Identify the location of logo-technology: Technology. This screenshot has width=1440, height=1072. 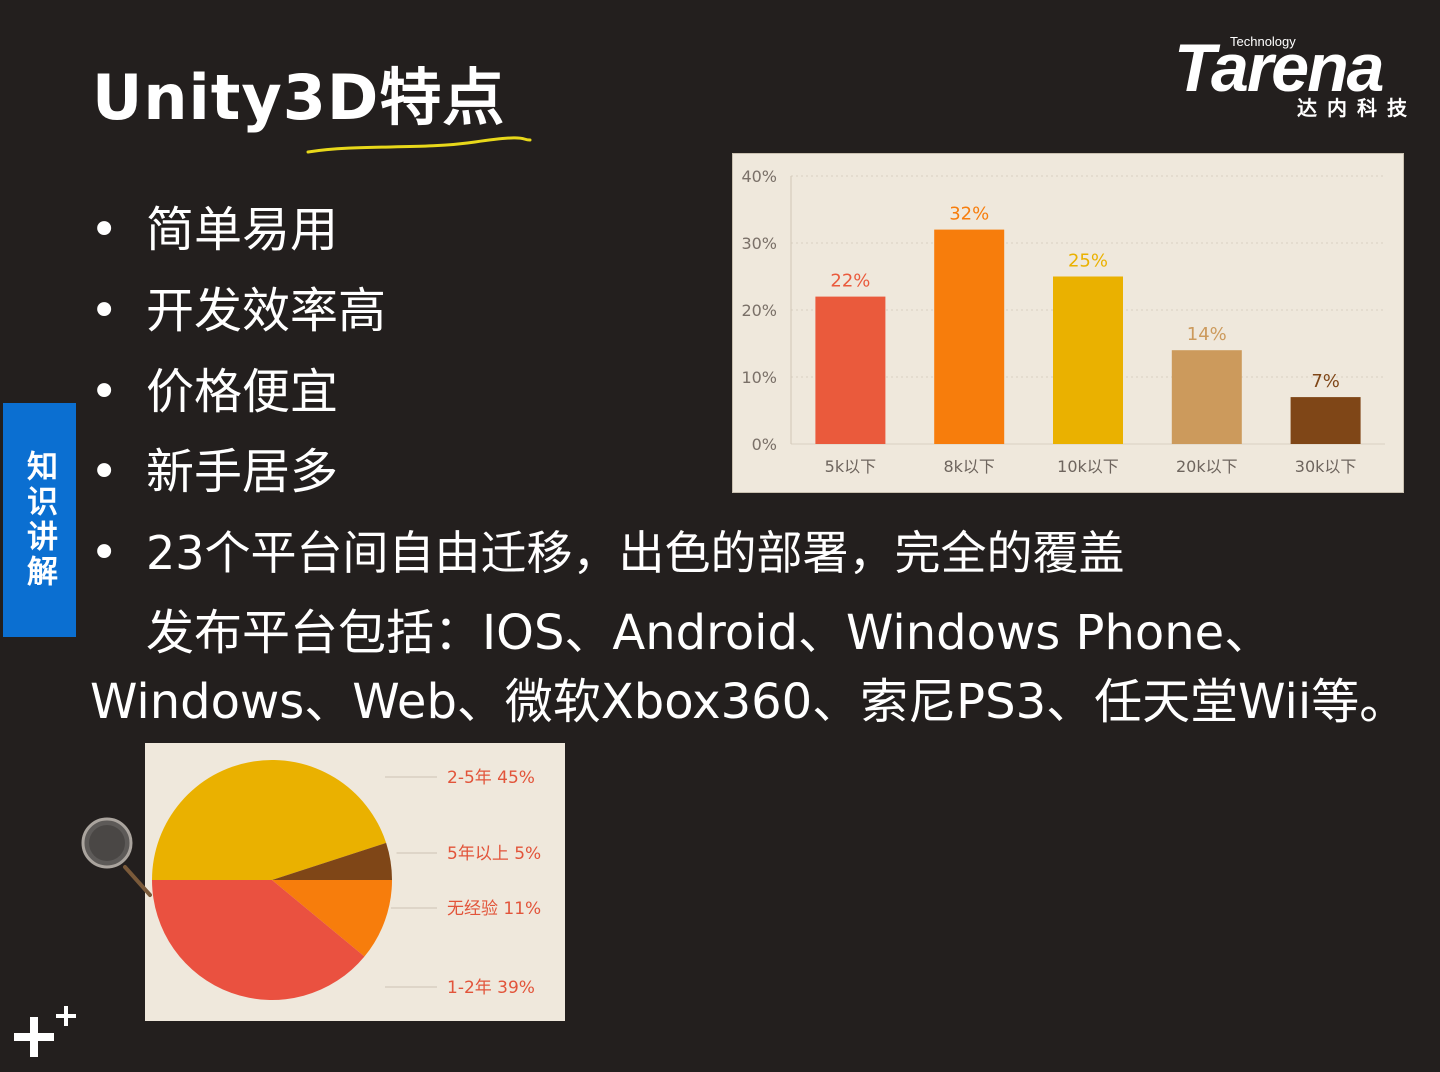
(1263, 41).